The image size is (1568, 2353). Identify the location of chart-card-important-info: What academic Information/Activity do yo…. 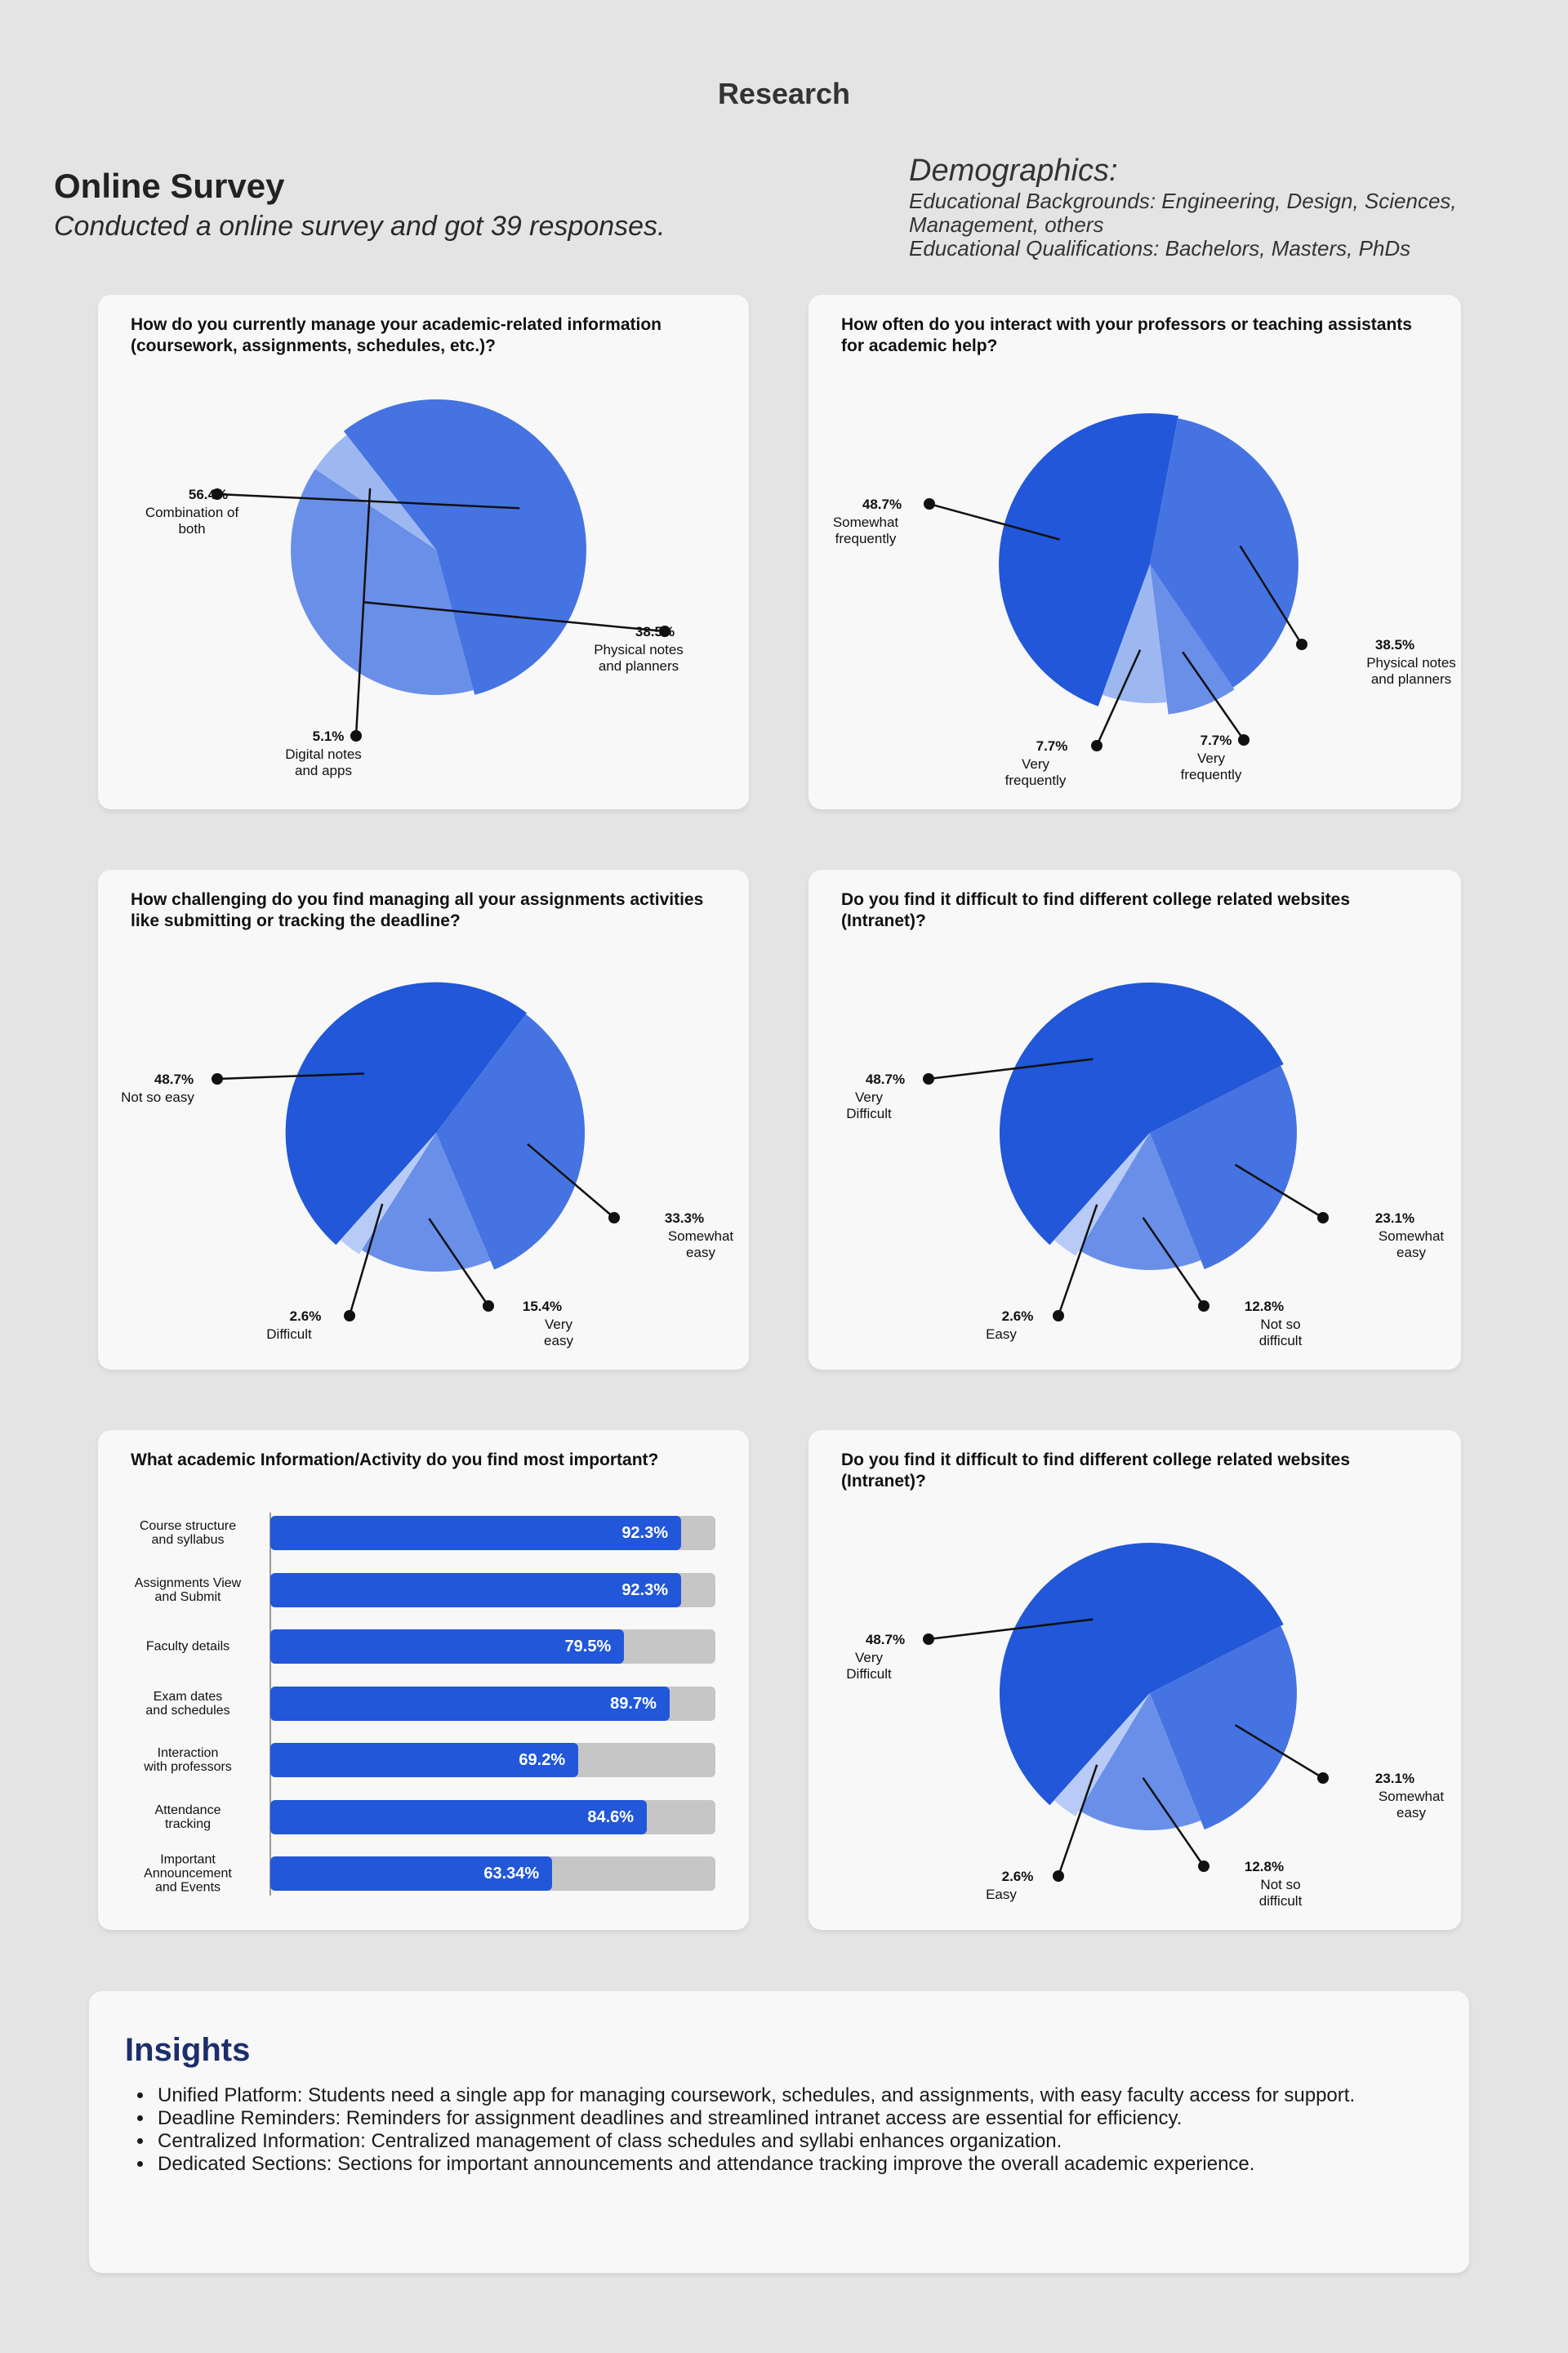
(423, 1680).